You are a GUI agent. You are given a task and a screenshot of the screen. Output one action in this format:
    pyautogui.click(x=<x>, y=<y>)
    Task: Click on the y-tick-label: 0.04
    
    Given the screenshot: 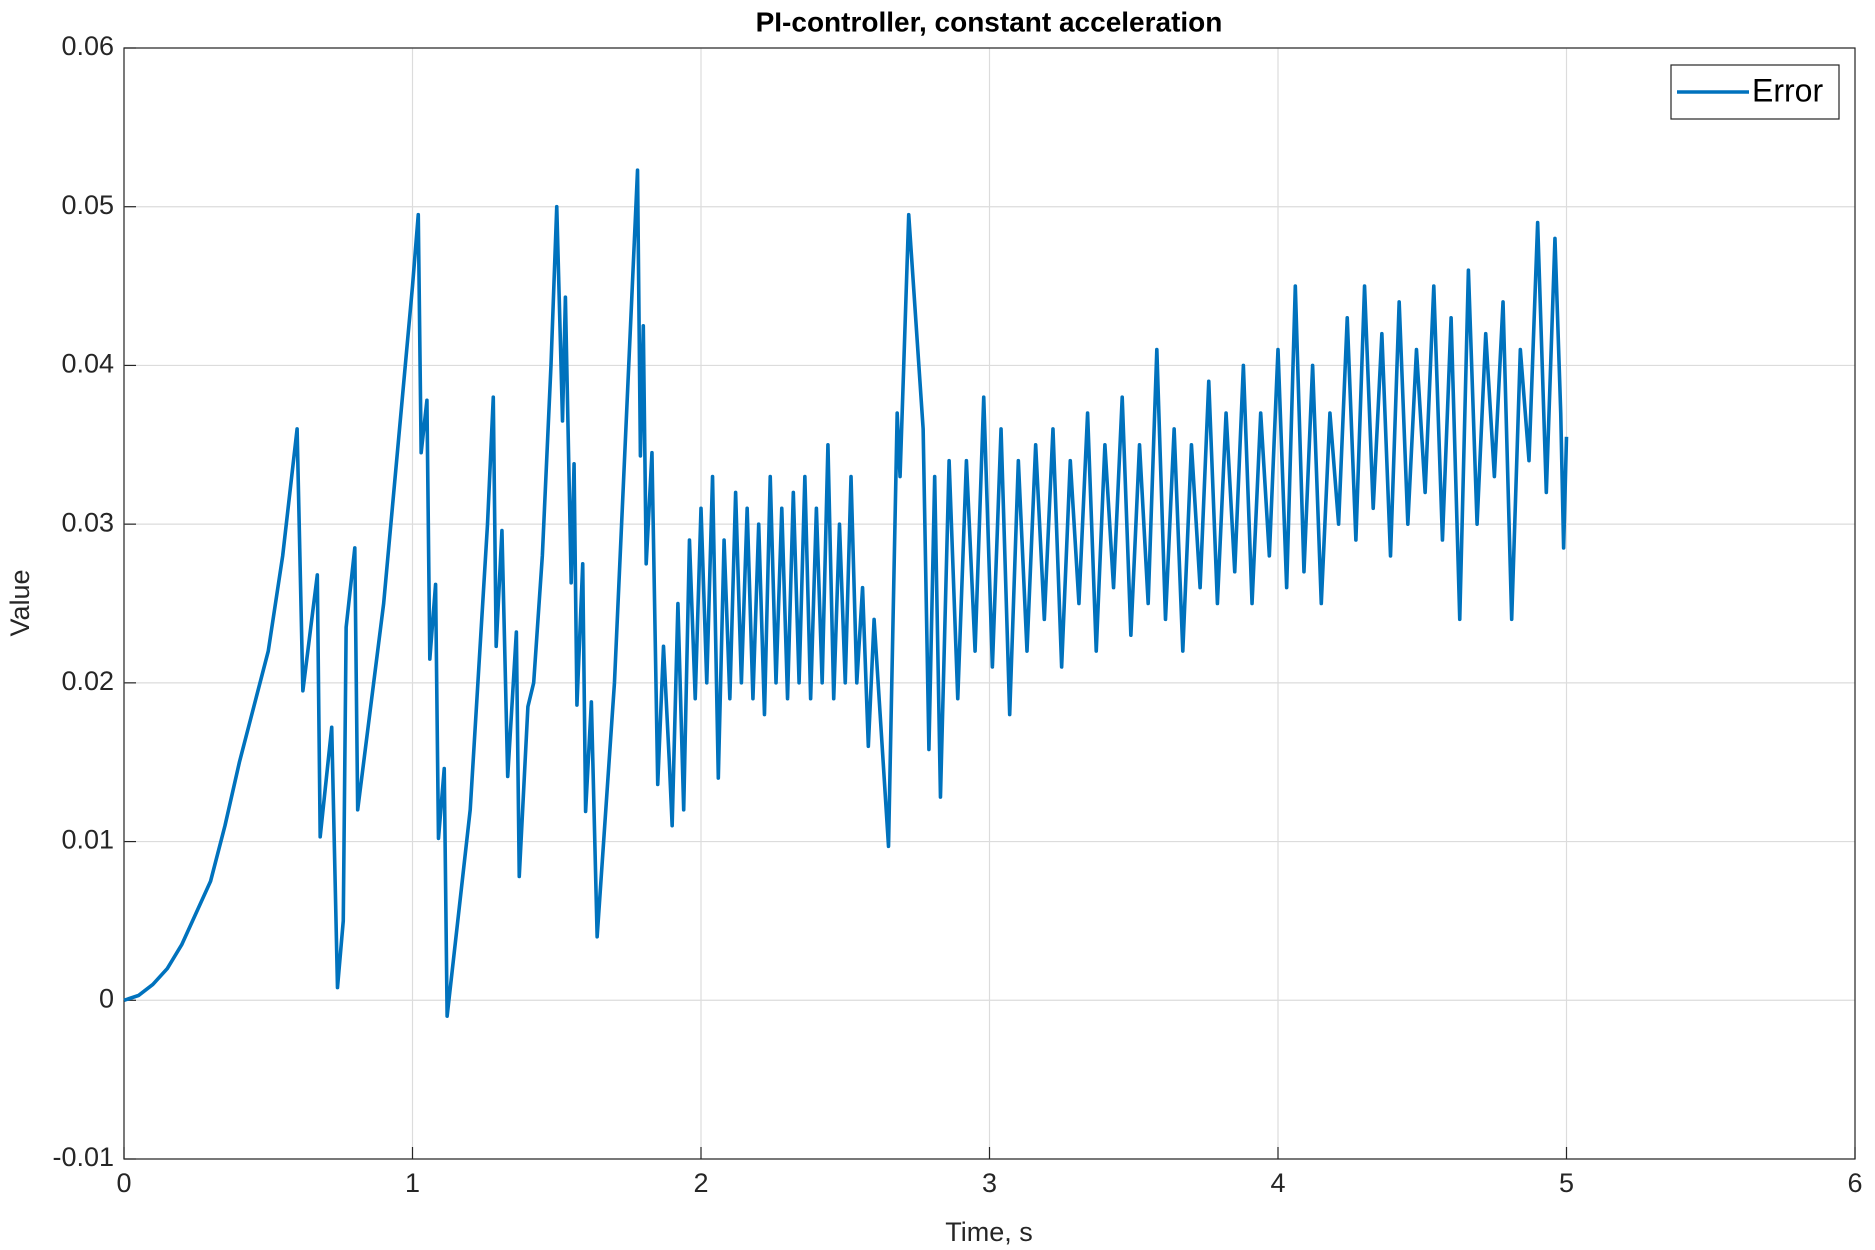 What is the action you would take?
    pyautogui.click(x=87, y=364)
    